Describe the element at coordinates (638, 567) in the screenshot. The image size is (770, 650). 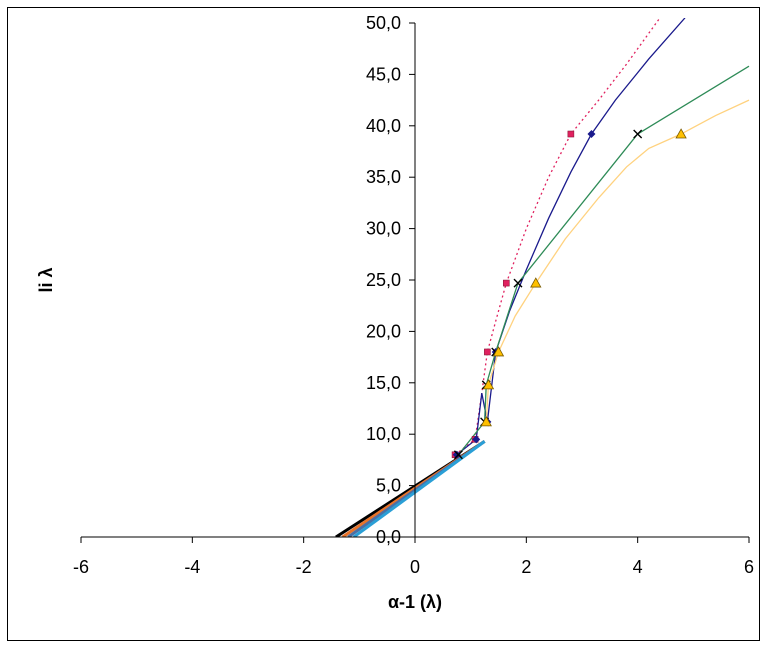
I see `x-tick-label: 4` at that location.